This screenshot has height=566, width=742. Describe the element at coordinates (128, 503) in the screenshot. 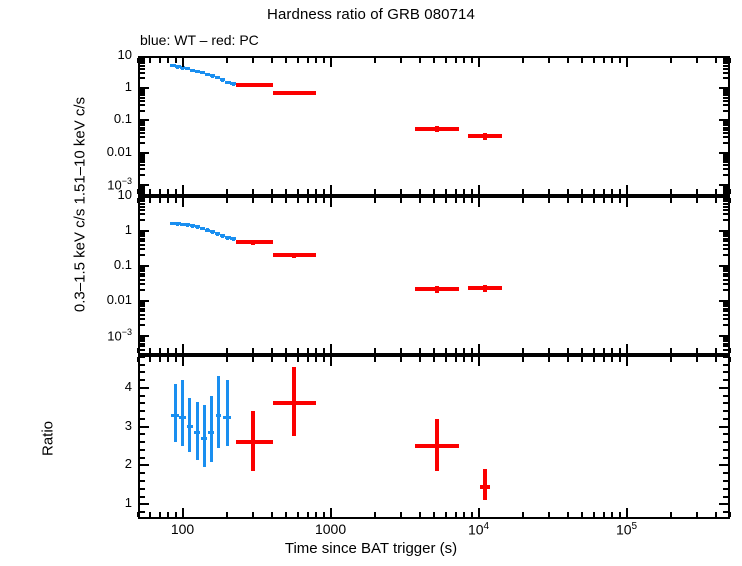

I see `y-tick-label-ratio: 1` at that location.